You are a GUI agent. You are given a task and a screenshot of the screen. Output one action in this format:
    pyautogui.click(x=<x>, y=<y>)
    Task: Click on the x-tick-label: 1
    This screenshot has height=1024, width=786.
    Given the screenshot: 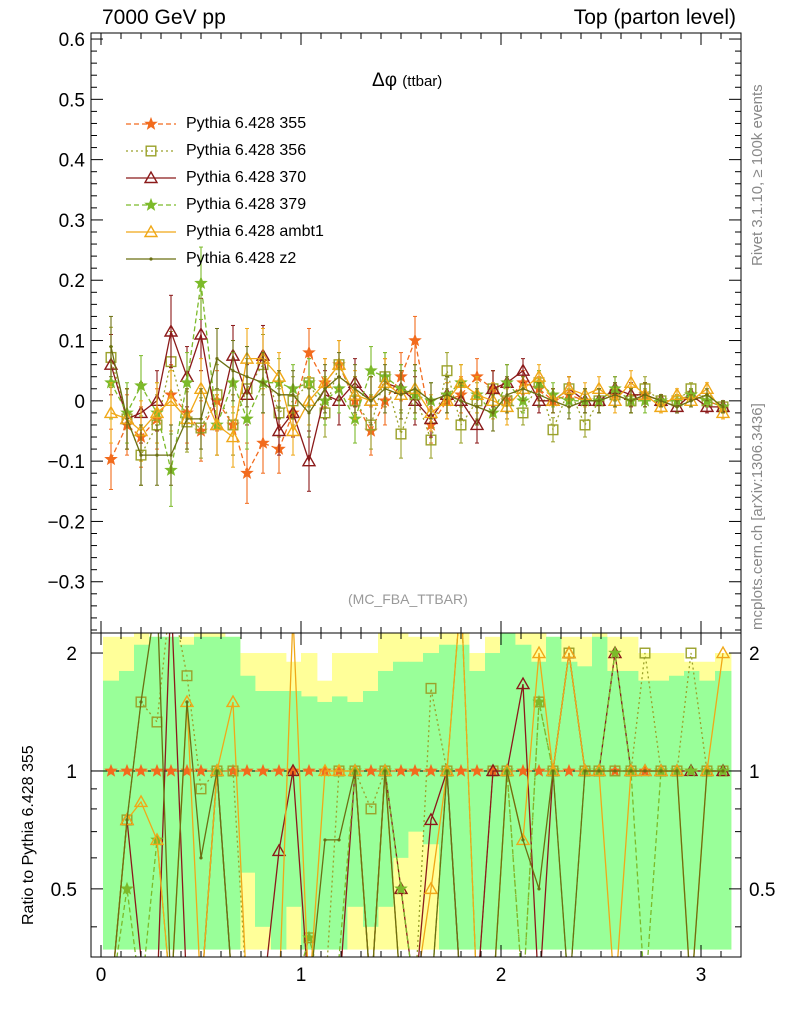 What is the action you would take?
    pyautogui.click(x=301, y=975)
    